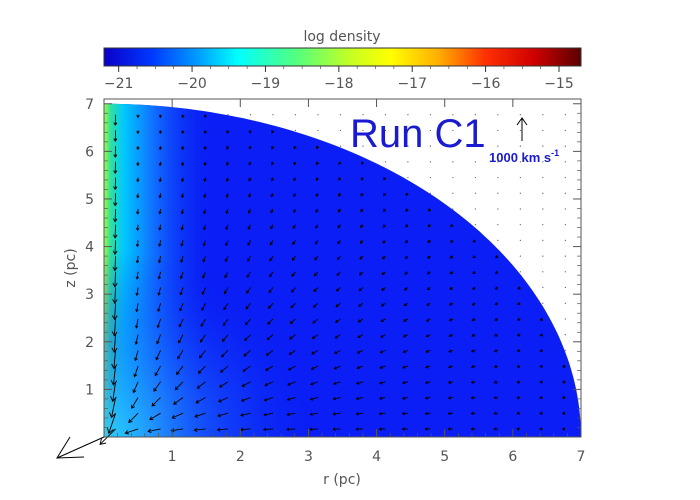  I want to click on velocity-scale: 1000 km s-1, so click(524, 141).